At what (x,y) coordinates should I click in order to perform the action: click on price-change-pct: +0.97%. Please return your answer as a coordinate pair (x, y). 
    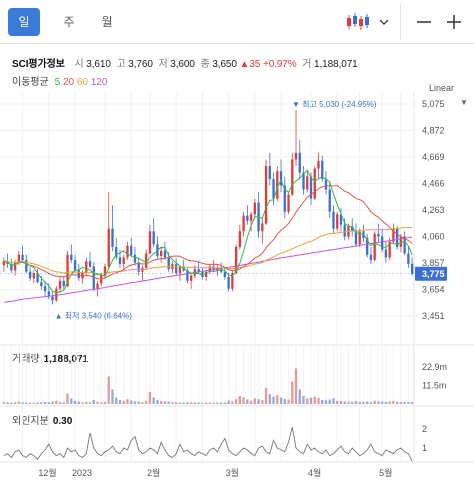
    Looking at the image, I should click on (279, 64).